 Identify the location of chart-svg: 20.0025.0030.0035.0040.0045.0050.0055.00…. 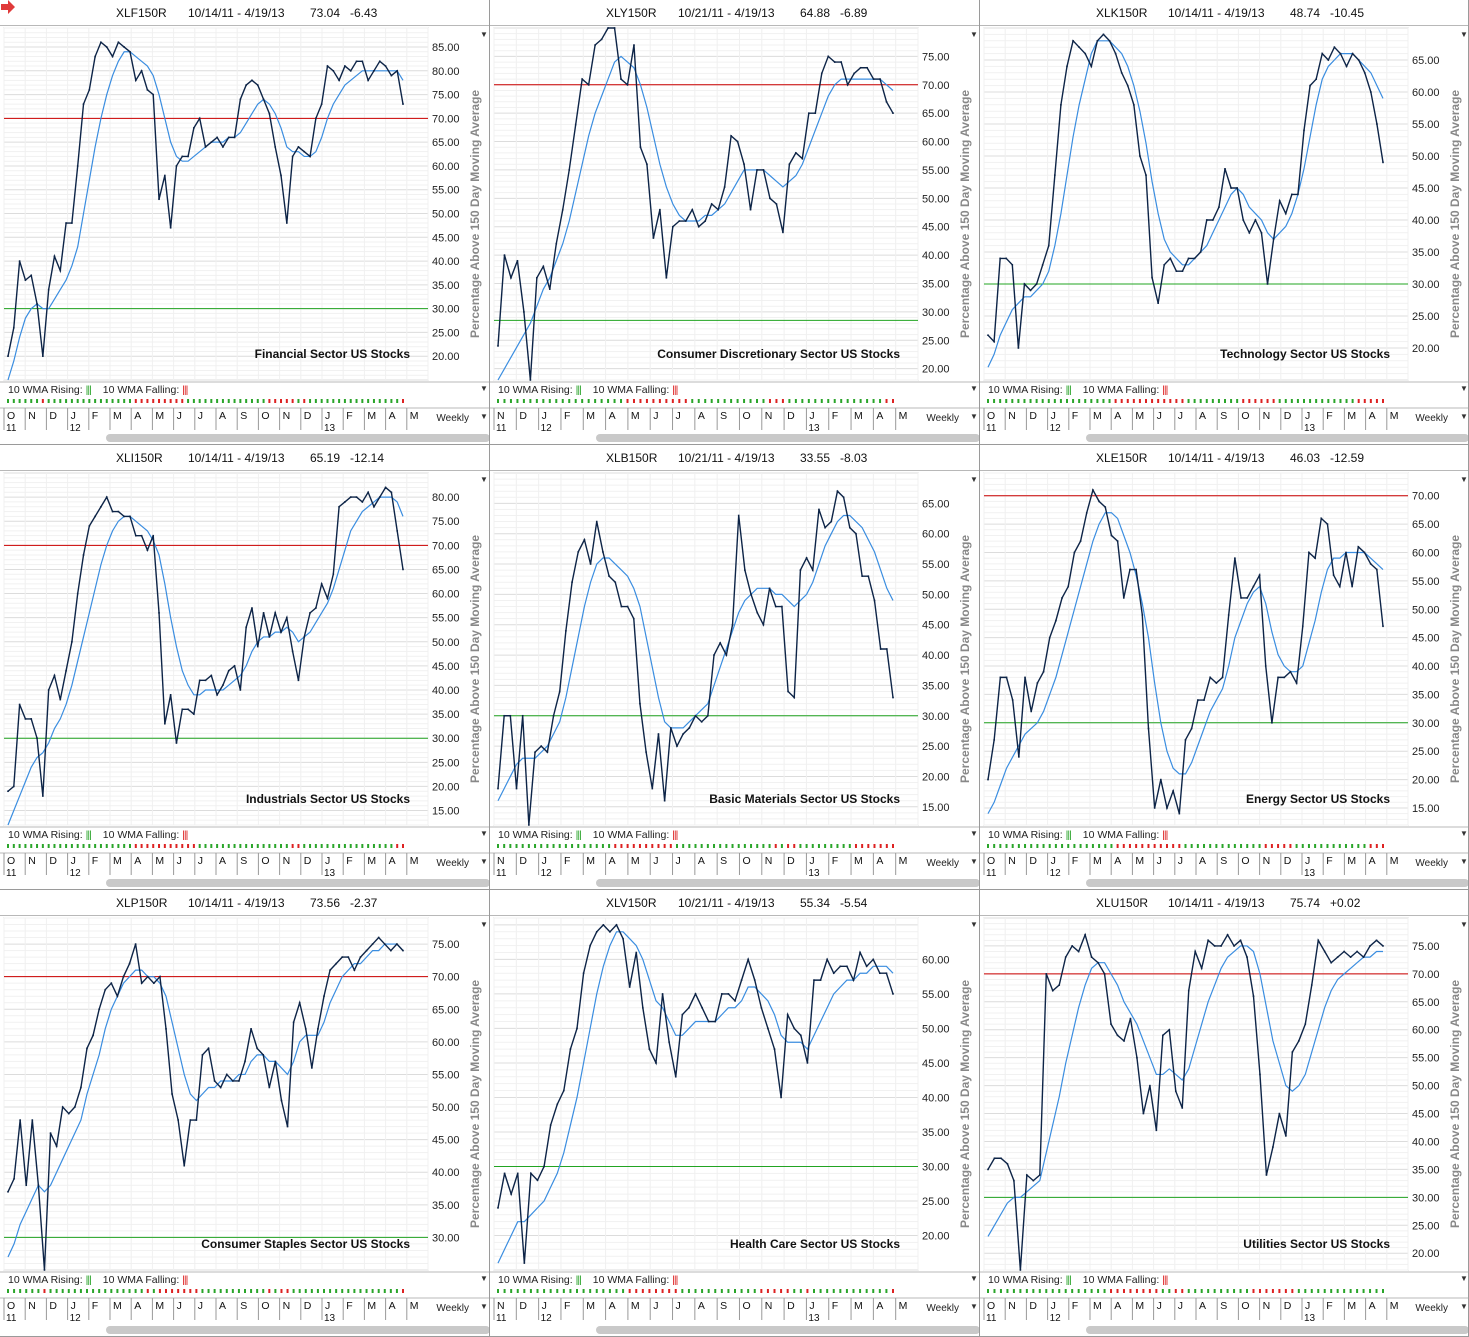
(734, 1120).